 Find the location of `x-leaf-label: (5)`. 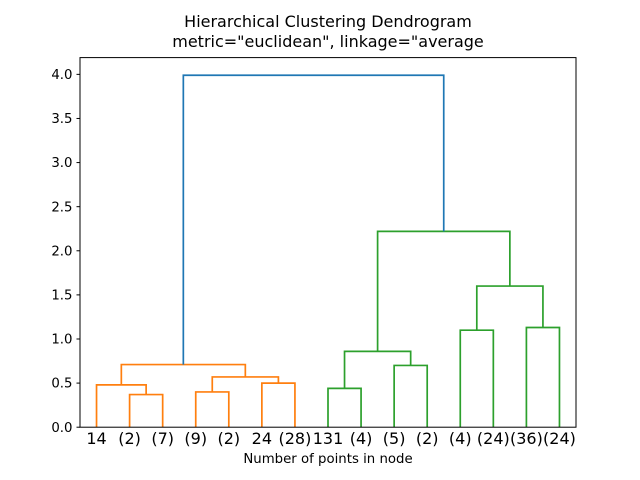

x-leaf-label: (5) is located at coordinates (394, 438).